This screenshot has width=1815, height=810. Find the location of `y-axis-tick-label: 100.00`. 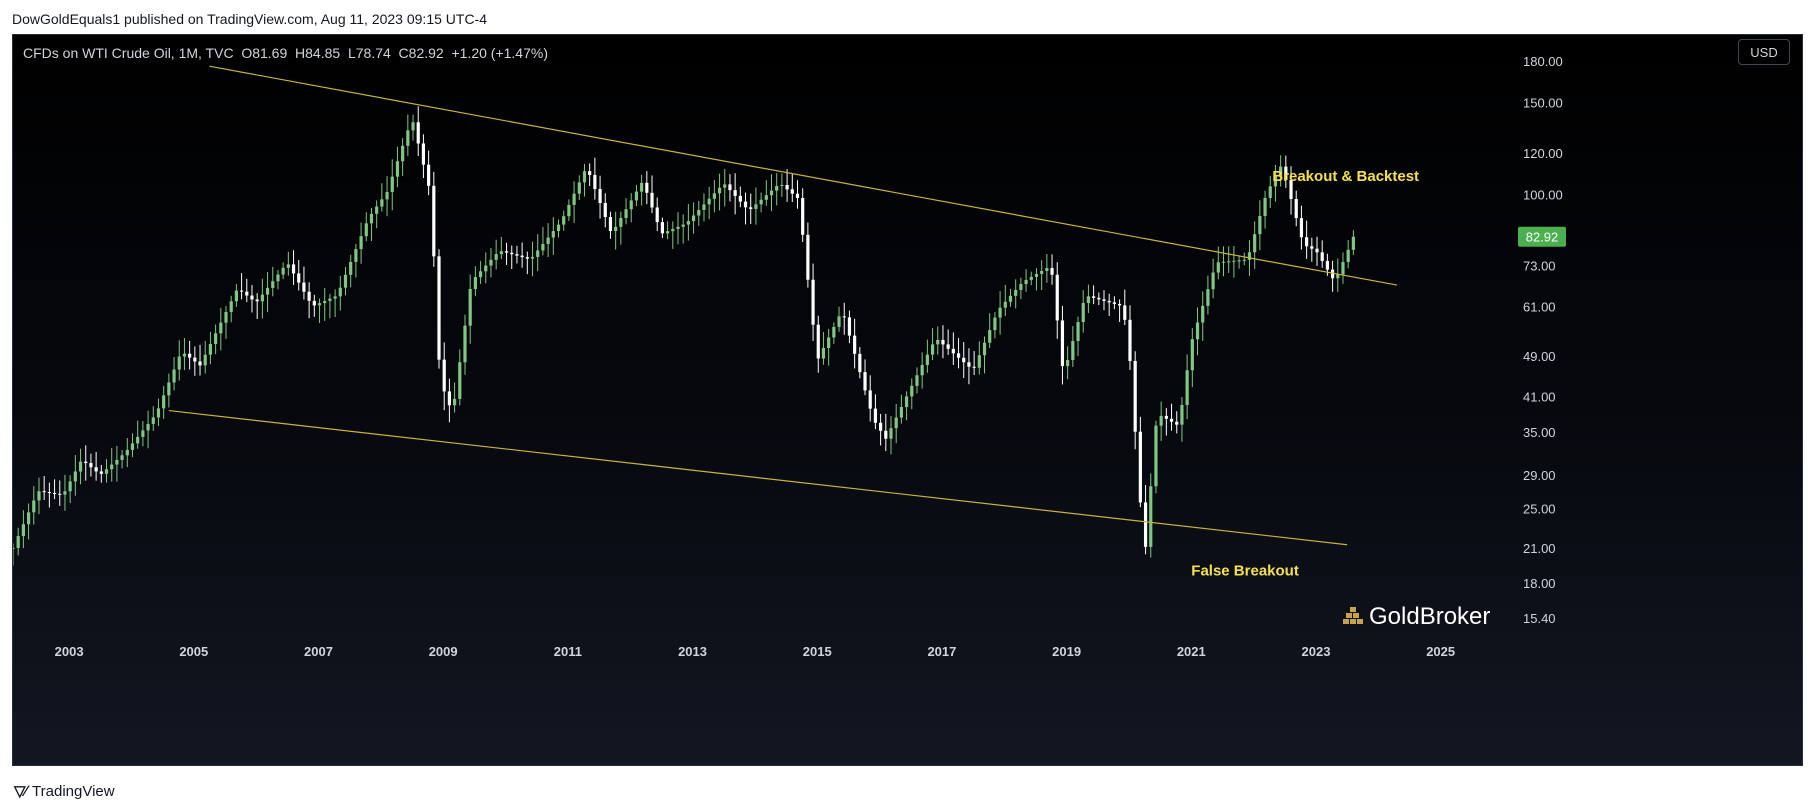

y-axis-tick-label: 100.00 is located at coordinates (1543, 194).